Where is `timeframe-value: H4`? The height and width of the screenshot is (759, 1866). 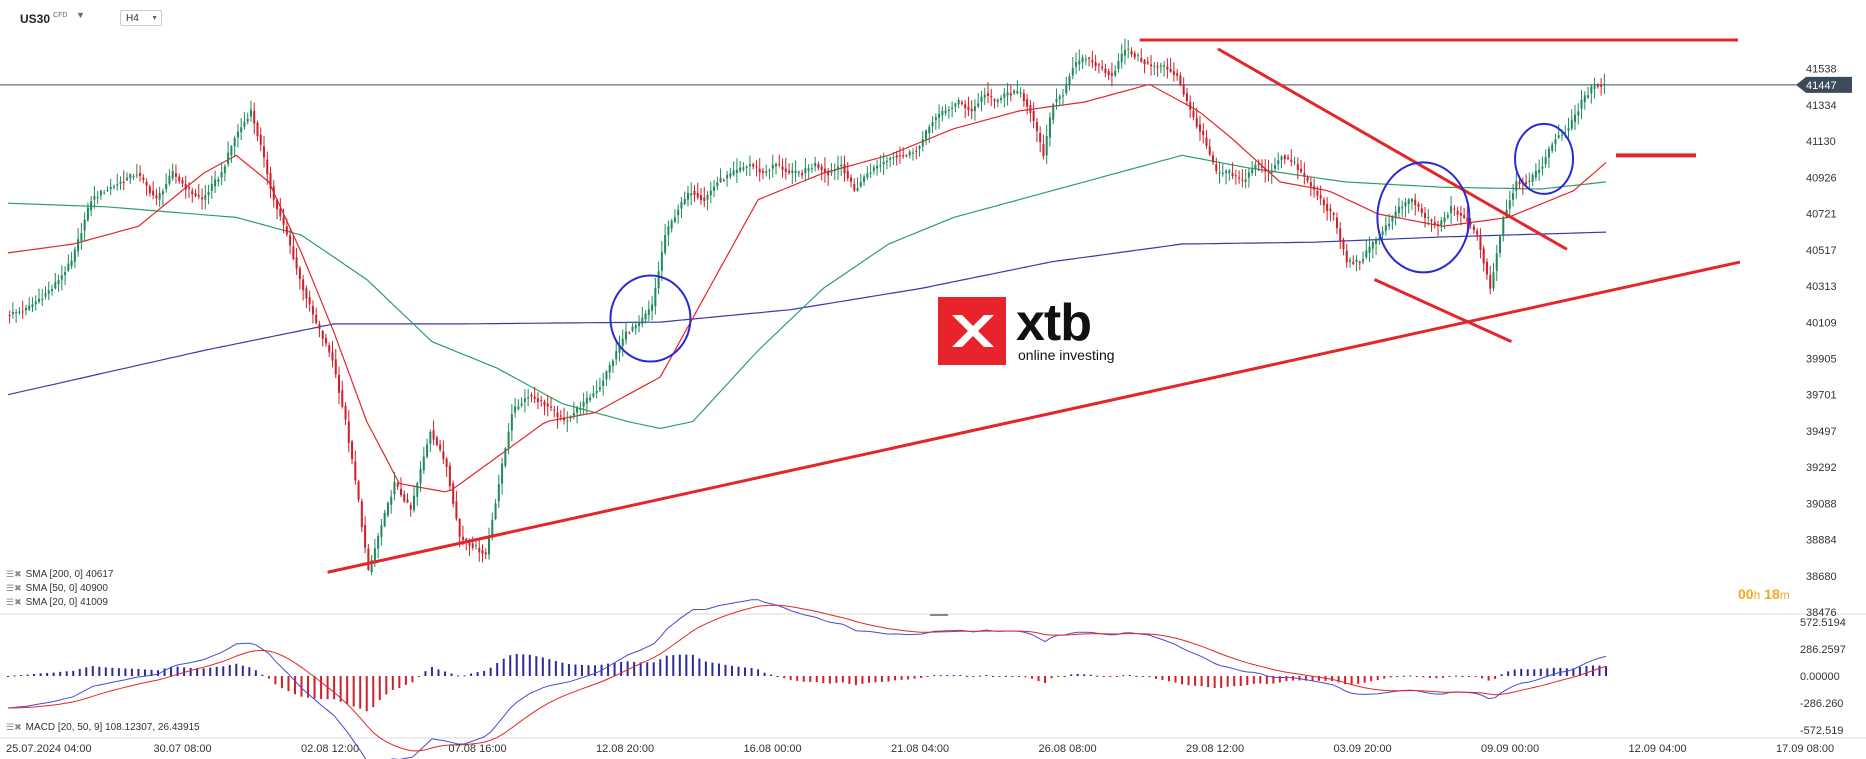 timeframe-value: H4 is located at coordinates (132, 18).